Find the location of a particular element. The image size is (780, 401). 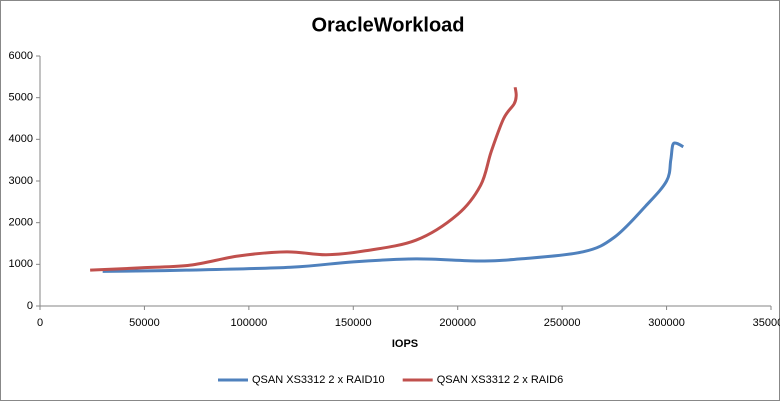

y-tick-label: 4000 is located at coordinates (21, 139).